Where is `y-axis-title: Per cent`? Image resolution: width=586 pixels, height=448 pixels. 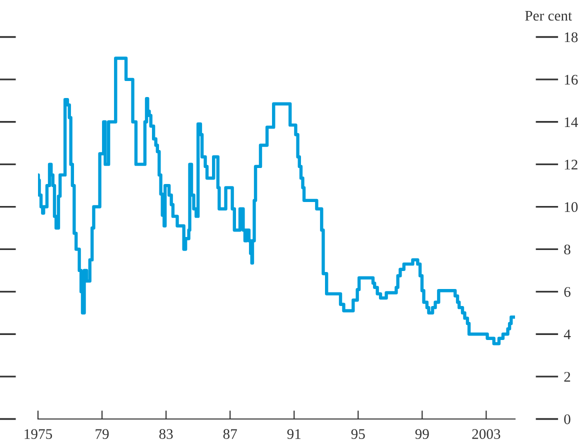
y-axis-title: Per cent is located at coordinates (548, 15).